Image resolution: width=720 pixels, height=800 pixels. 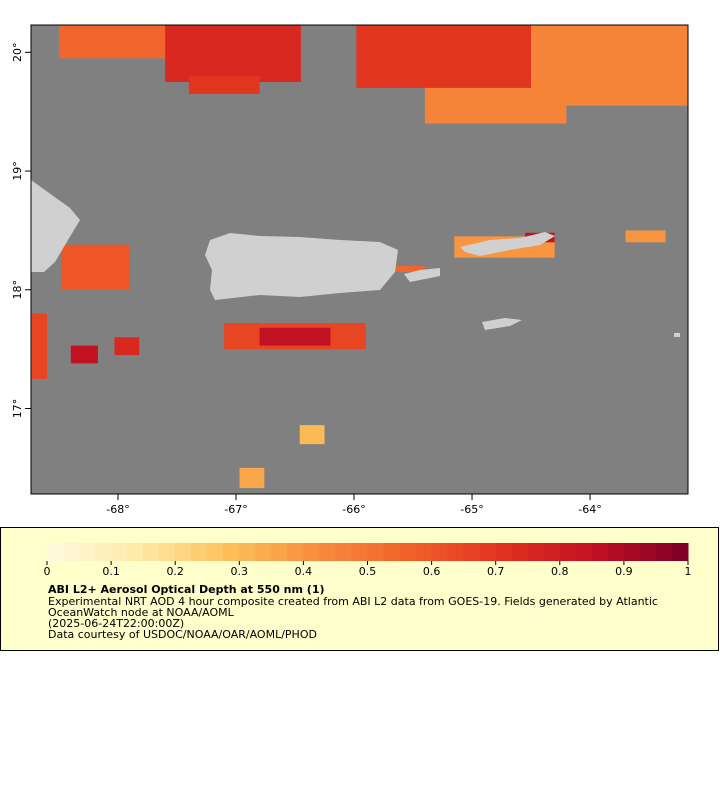 What do you see at coordinates (141, 612) in the screenshot?
I see `legend-line: OceanWatch node at NOAA/AOML` at bounding box center [141, 612].